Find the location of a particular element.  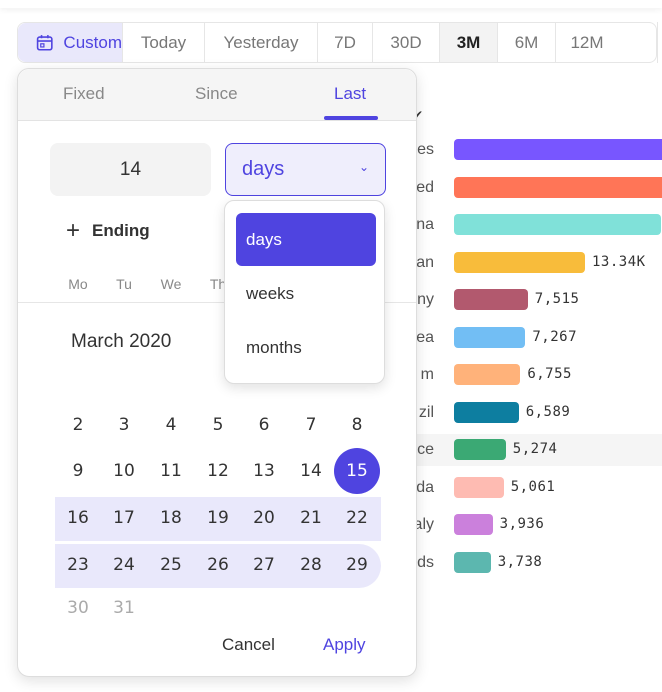

preset-30d: 30D is located at coordinates (406, 42).